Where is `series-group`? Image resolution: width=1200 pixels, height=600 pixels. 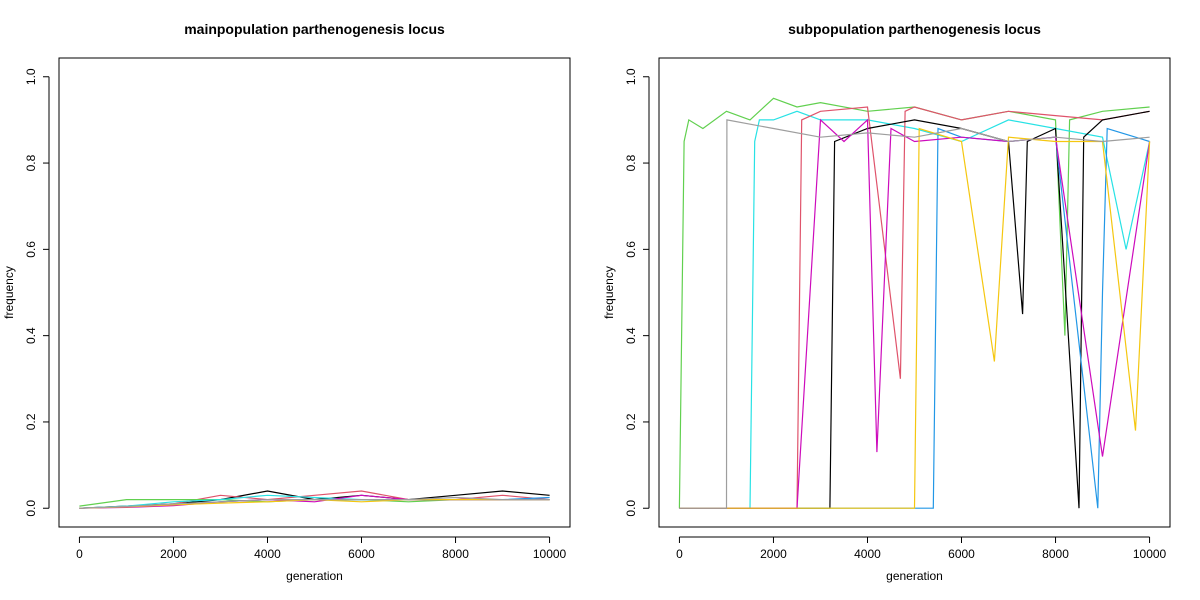
series-group is located at coordinates (314, 499).